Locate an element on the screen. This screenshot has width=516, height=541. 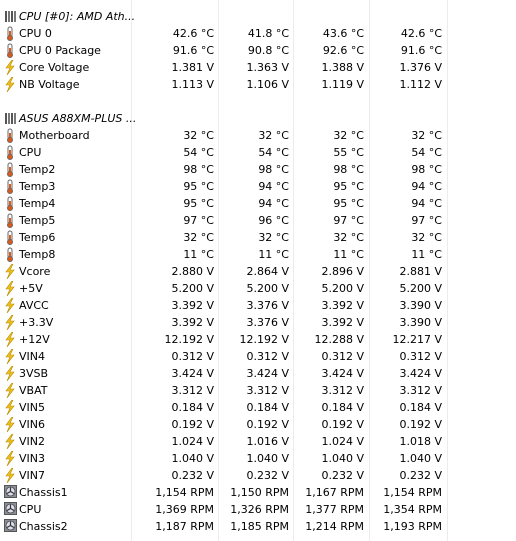
sensor-row: +3.3V 3.392 V 3.376 V 3.392 V 3.390 V is located at coordinates (258, 322).